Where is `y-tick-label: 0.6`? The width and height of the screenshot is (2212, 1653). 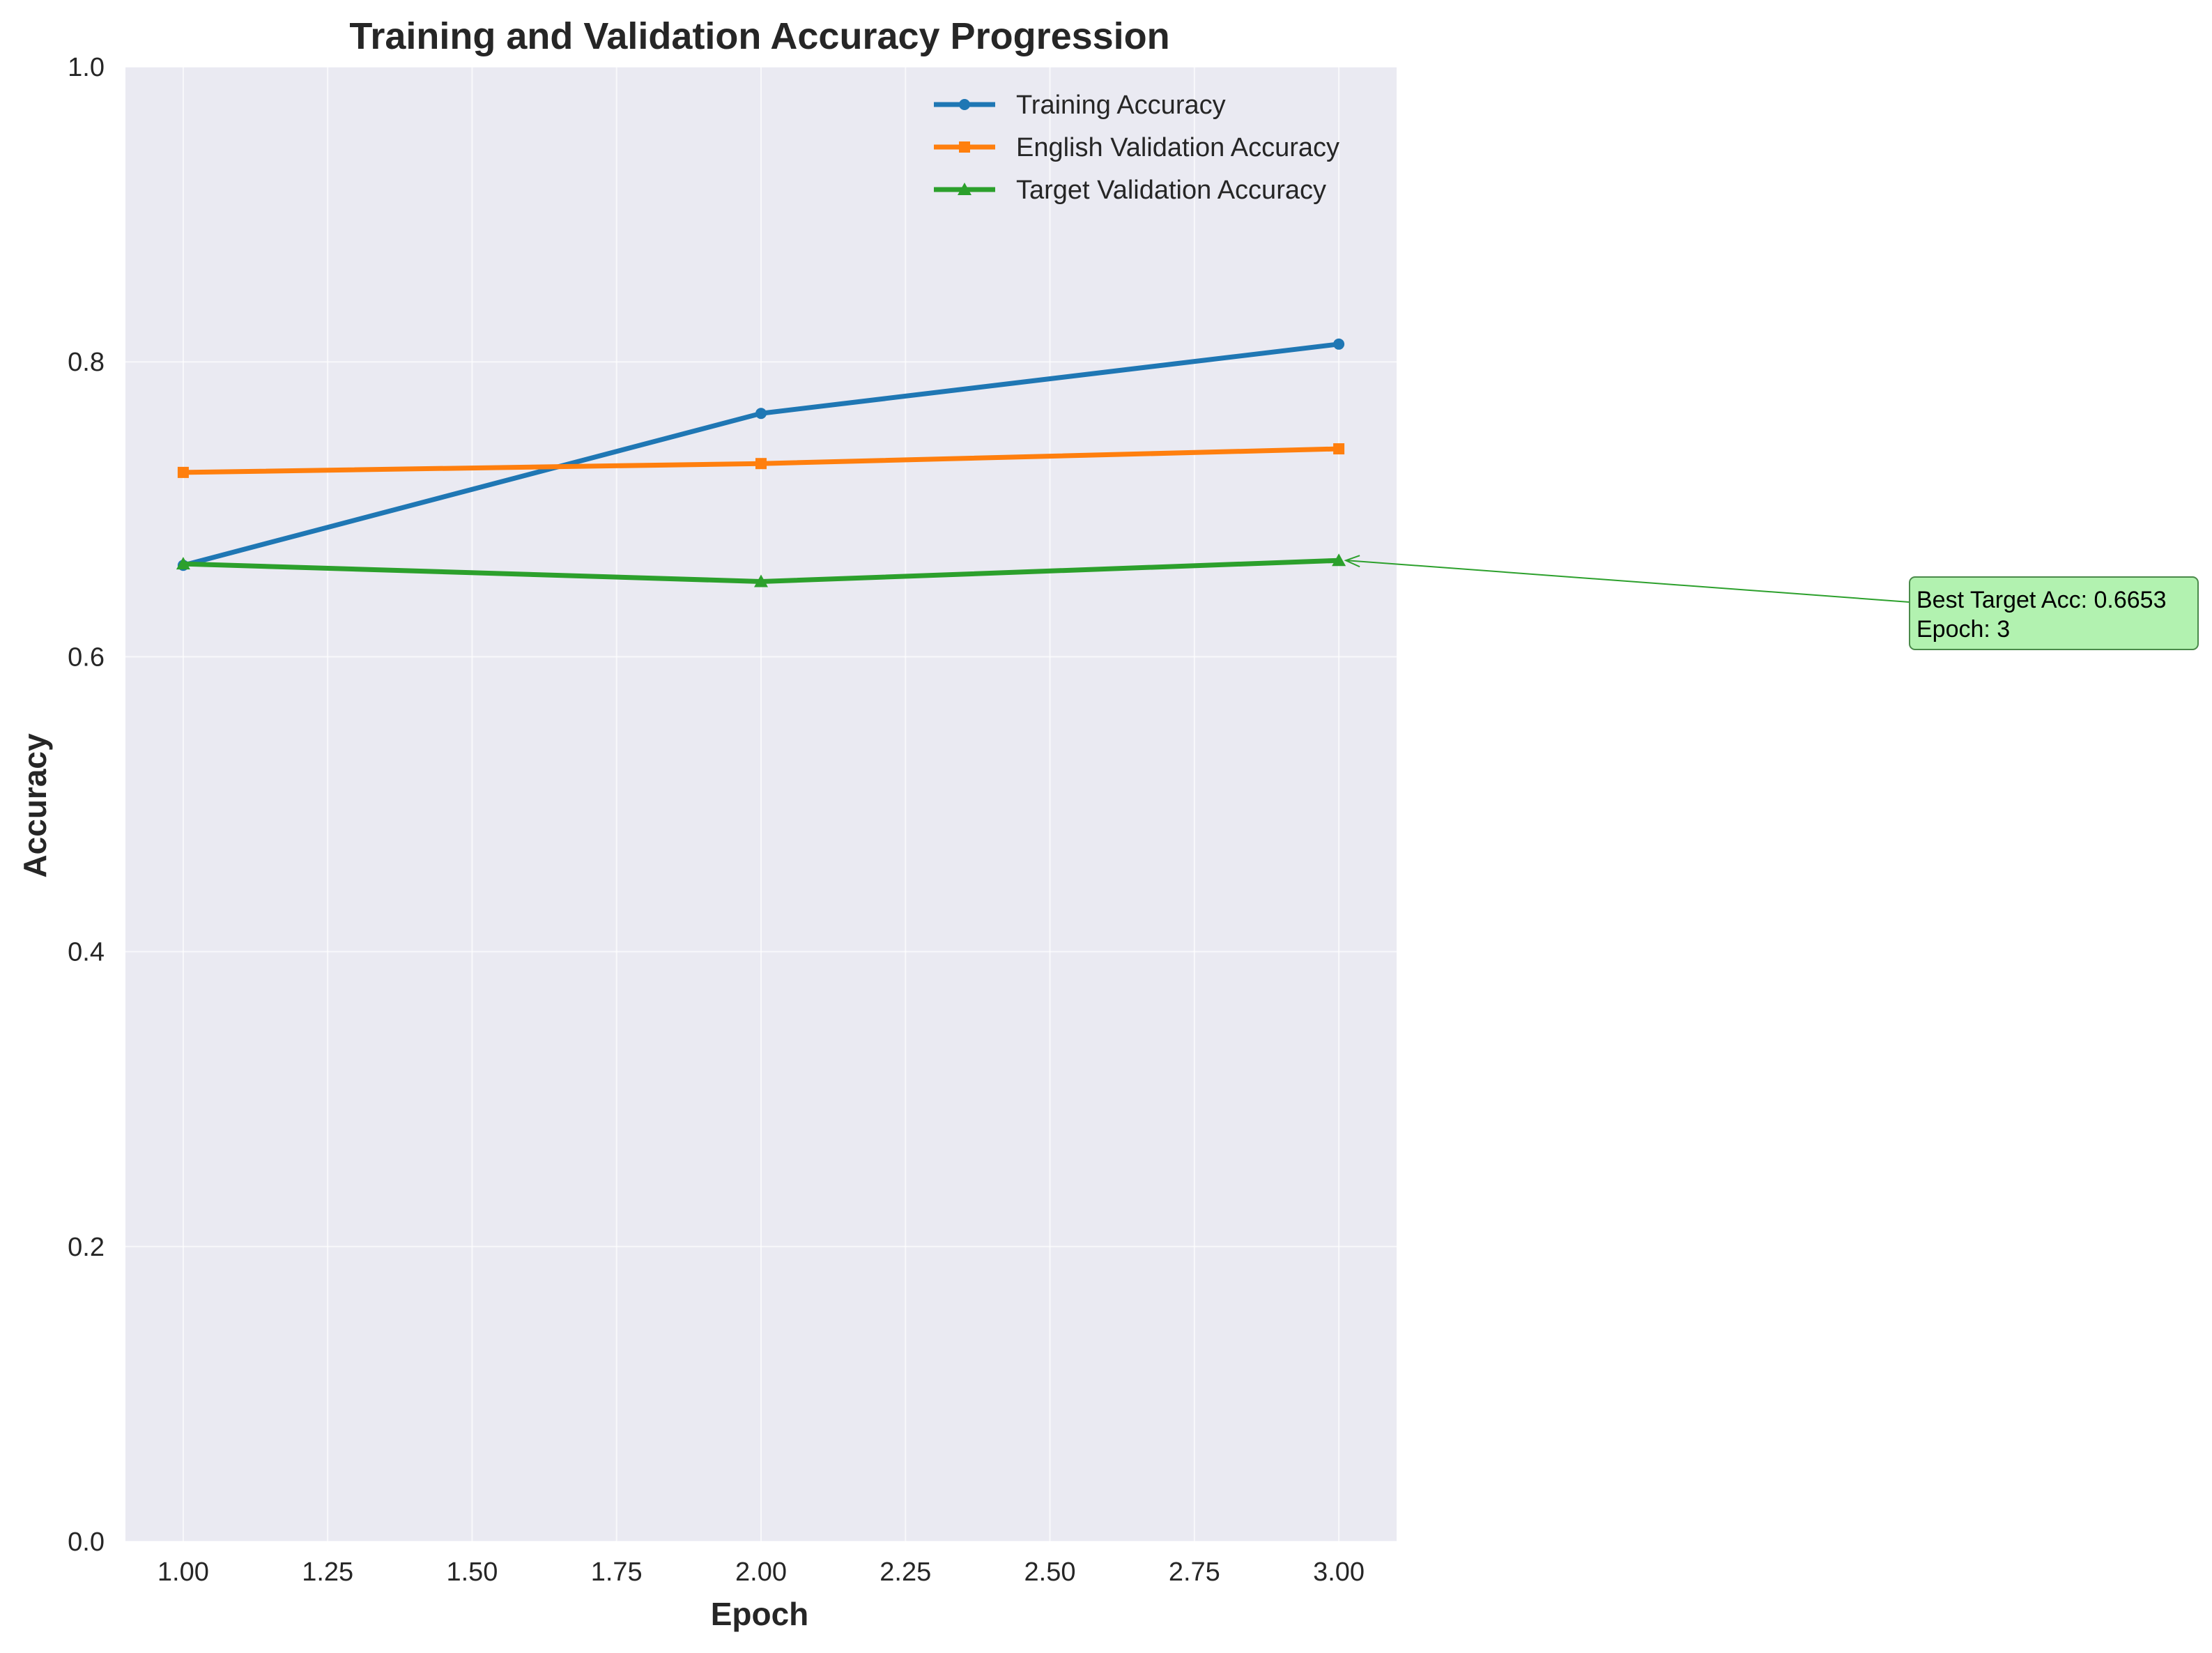
y-tick-label: 0.6 is located at coordinates (87, 657).